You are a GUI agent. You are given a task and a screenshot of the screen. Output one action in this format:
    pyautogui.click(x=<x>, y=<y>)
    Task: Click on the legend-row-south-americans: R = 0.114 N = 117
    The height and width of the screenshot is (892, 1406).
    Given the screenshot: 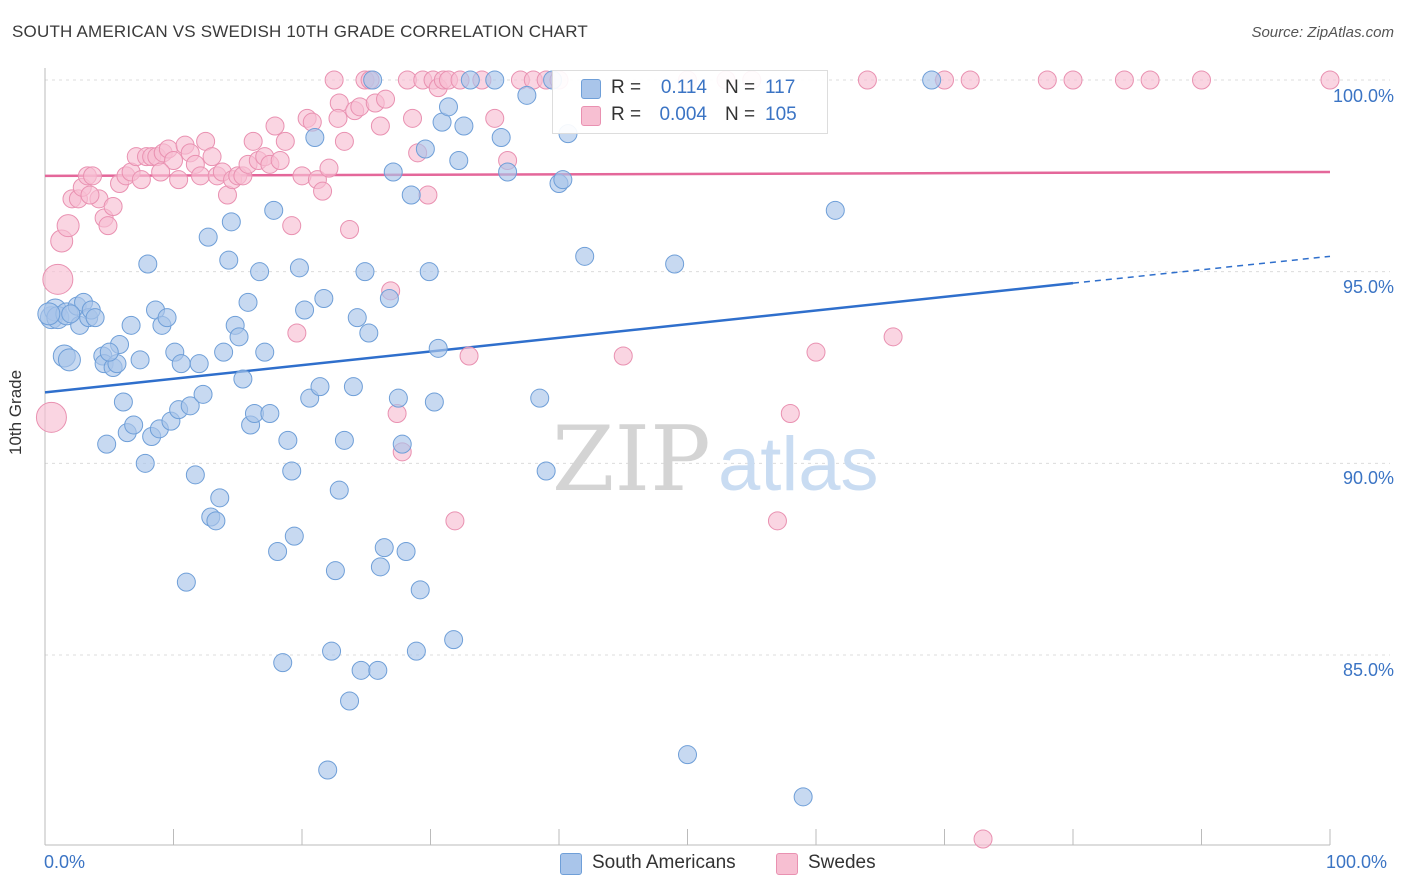 What is the action you would take?
    pyautogui.click(x=690, y=89)
    